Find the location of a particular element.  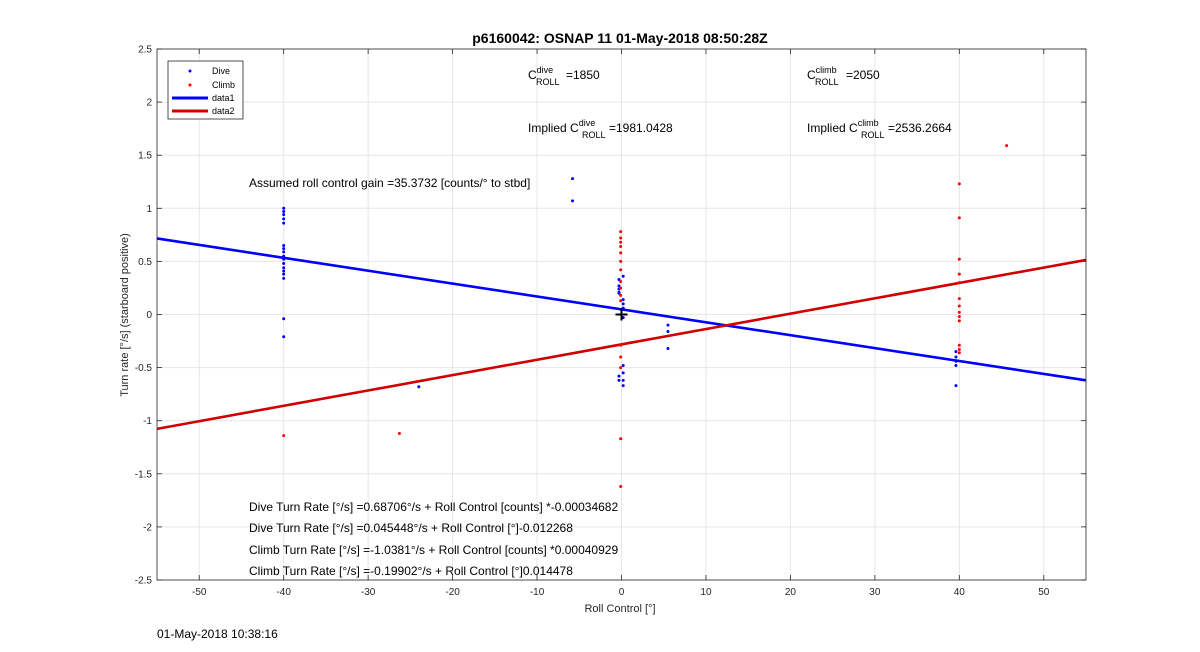

y-tick-label: 2 is located at coordinates (149, 103).